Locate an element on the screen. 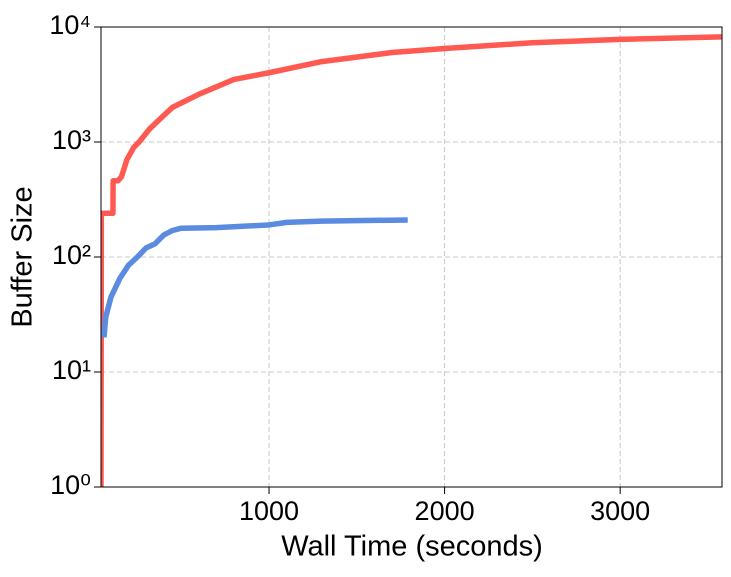  x-tick-label: 1000 is located at coordinates (269, 511).